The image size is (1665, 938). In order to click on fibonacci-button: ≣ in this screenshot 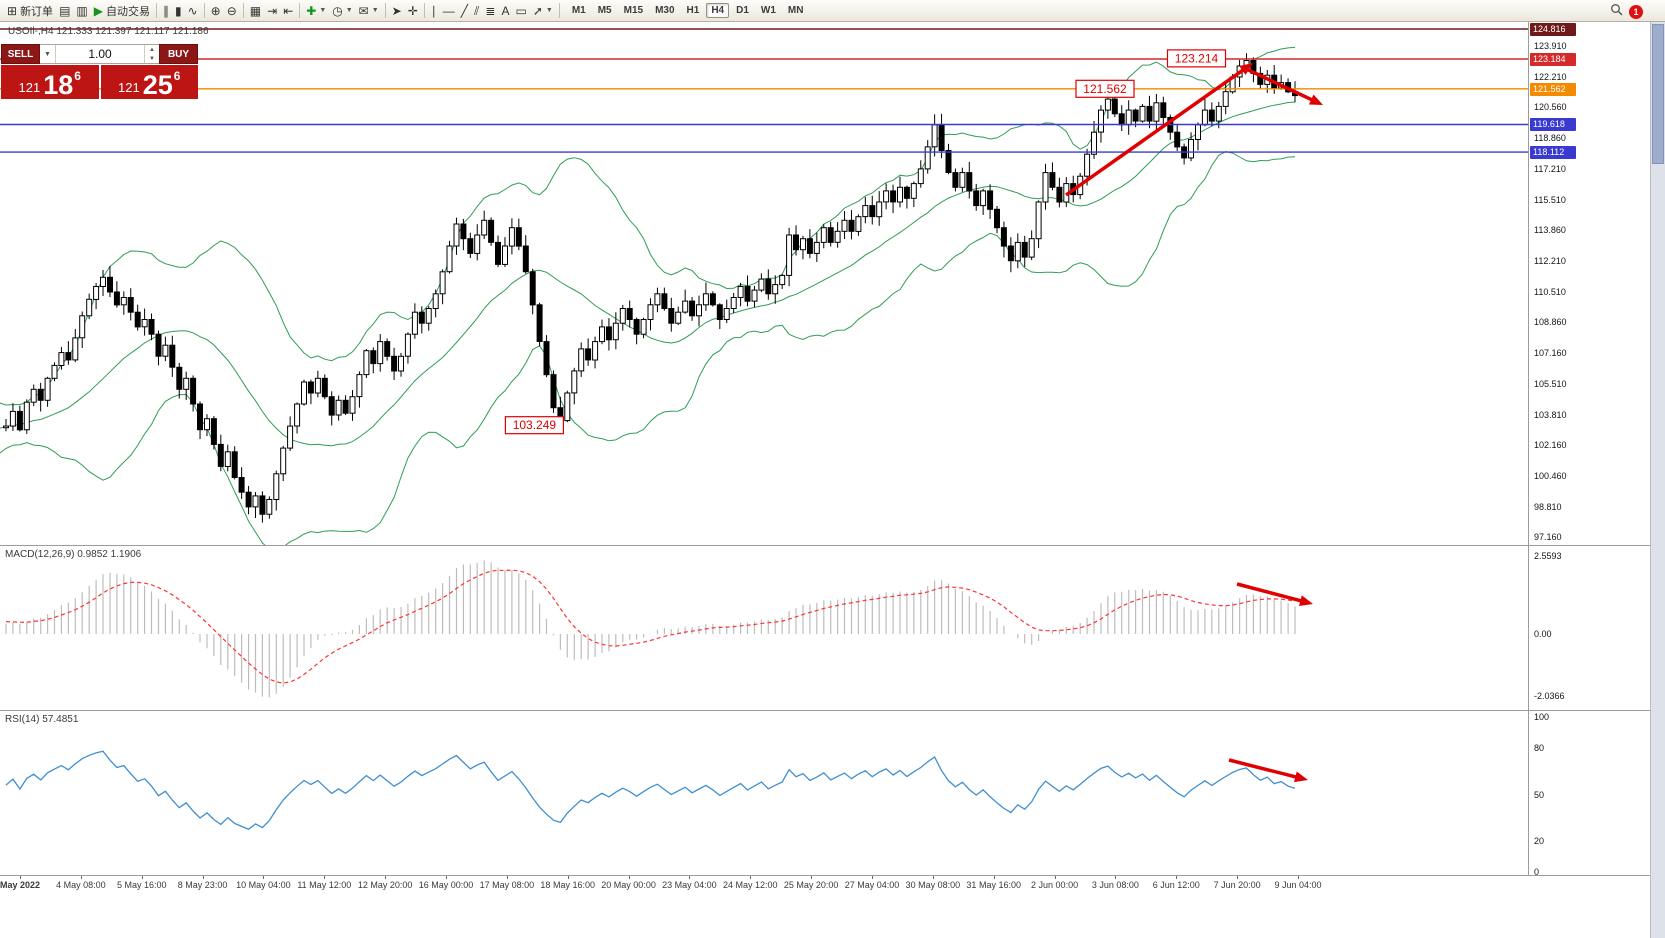, I will do `click(490, 11)`.